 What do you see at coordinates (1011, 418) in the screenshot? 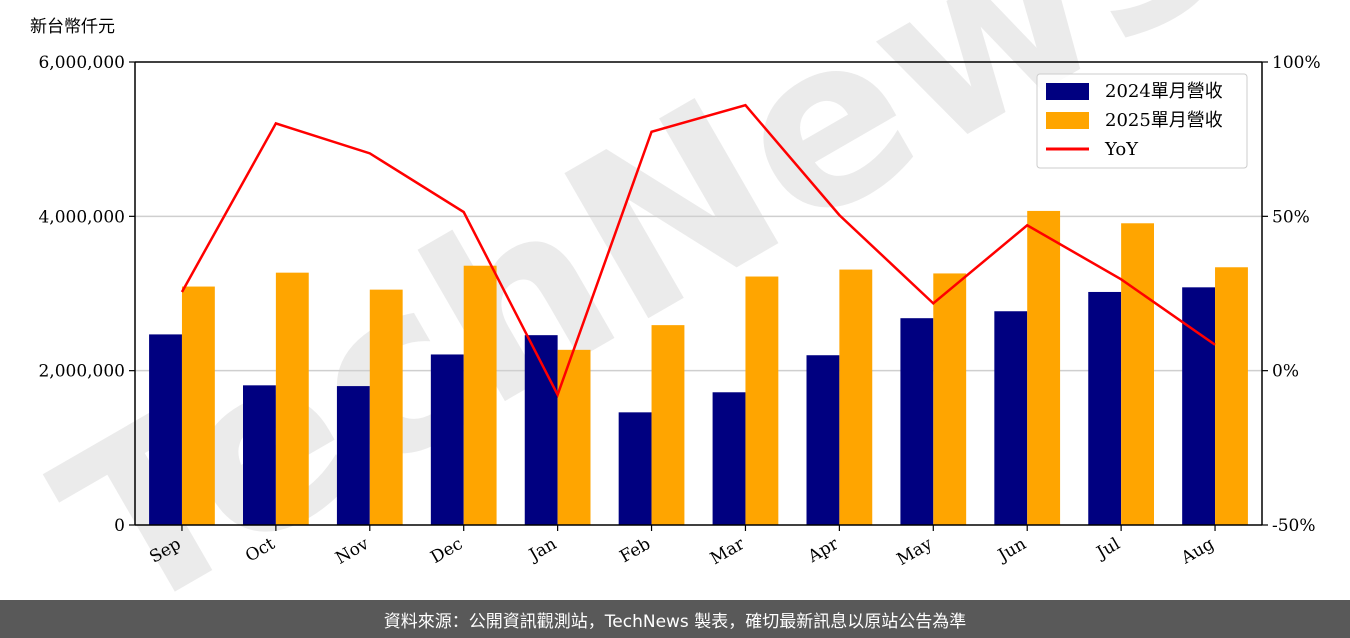
I see `bar-2024-jun` at bounding box center [1011, 418].